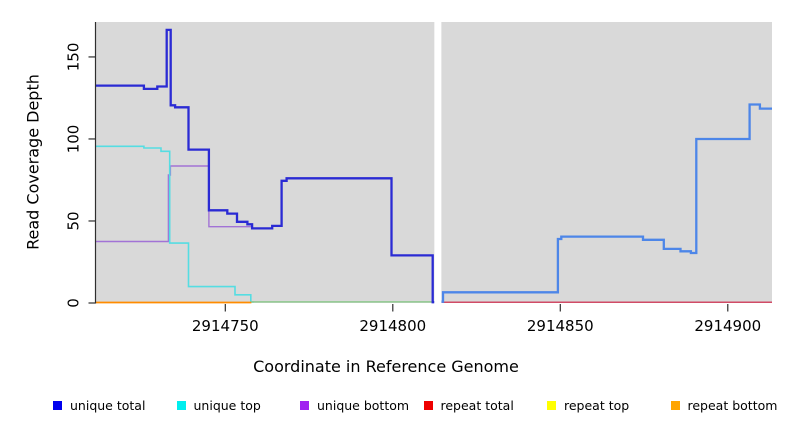  Describe the element at coordinates (74, 139) in the screenshot. I see `y-tick-label: 100` at that location.